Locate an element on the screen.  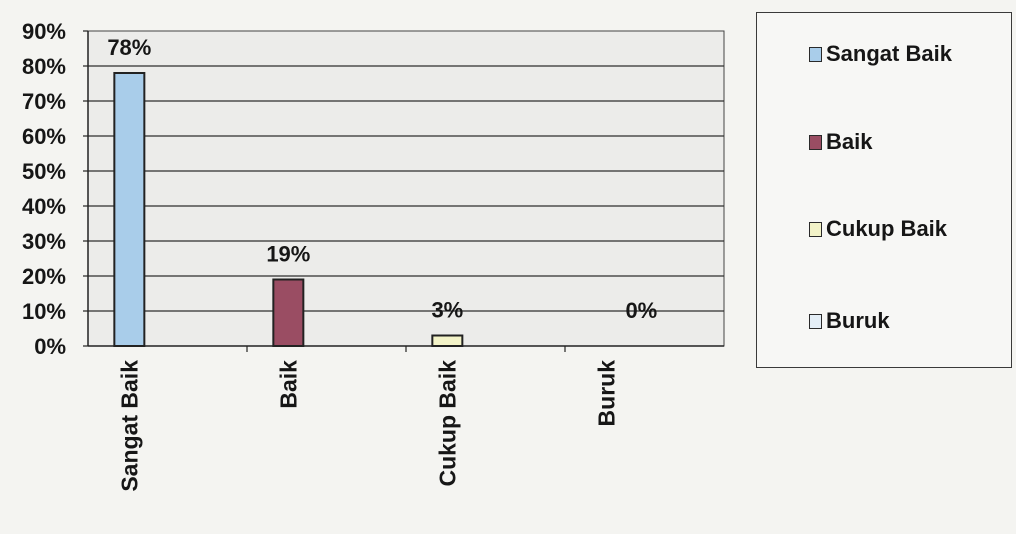
x-tick-label: Sangat Baik is located at coordinates (129, 426).